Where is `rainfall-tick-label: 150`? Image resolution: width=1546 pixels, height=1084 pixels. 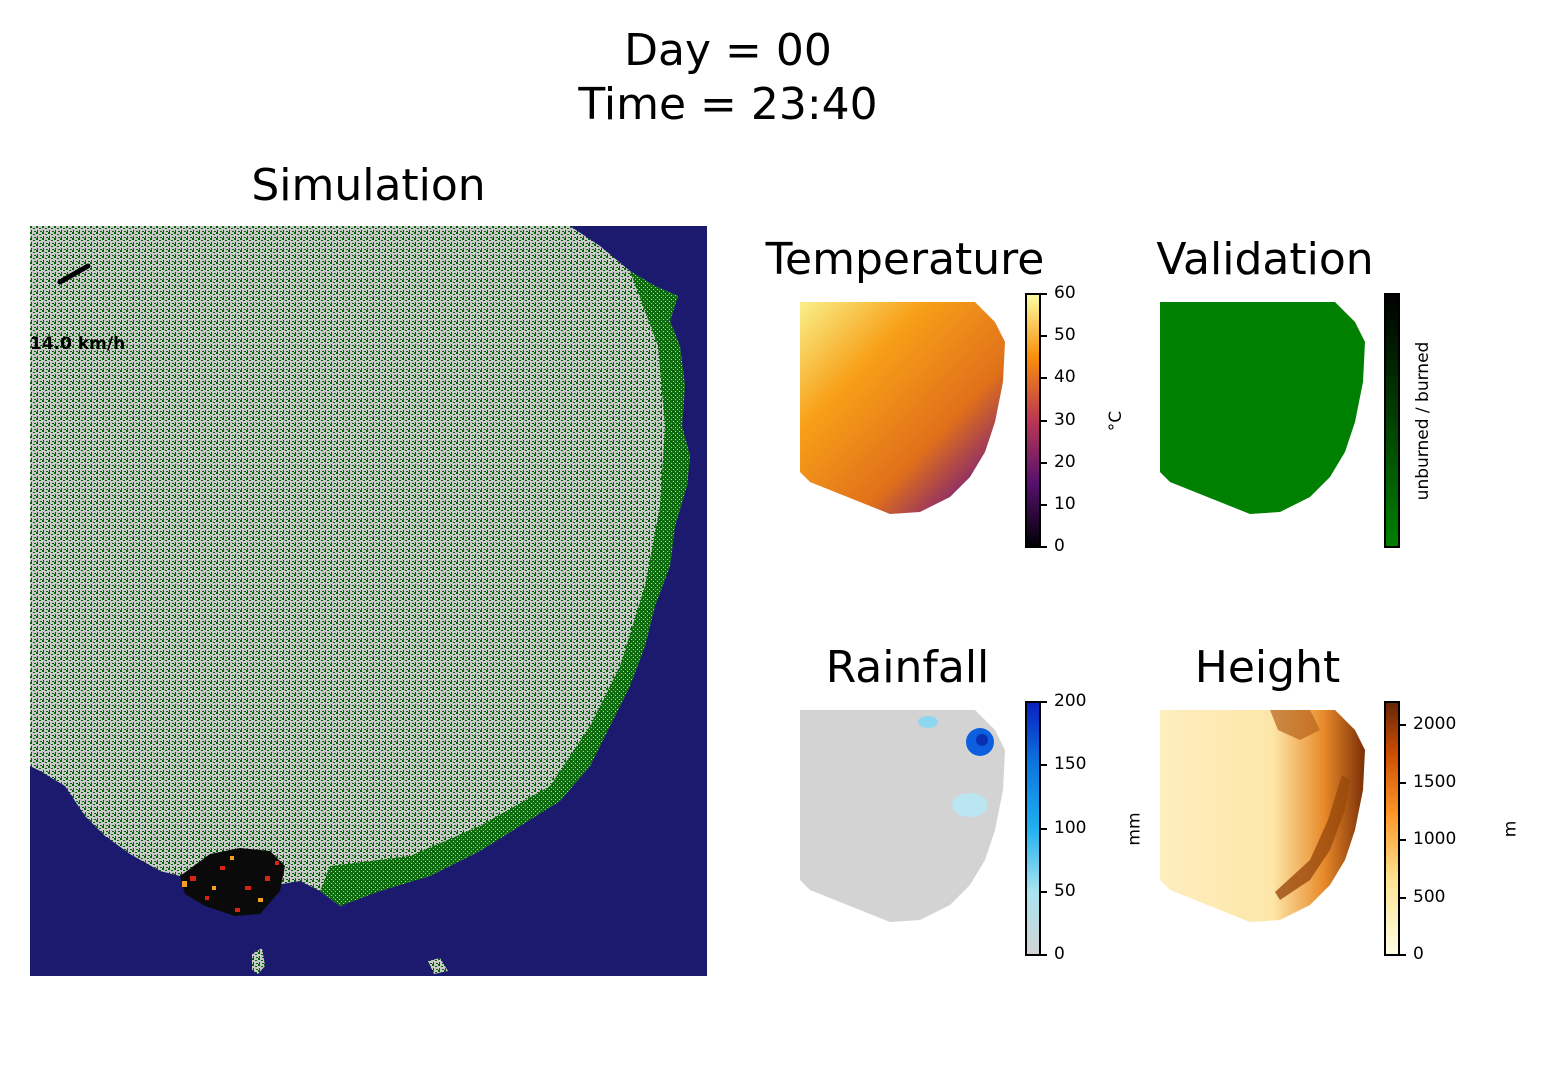 rainfall-tick-label: 150 is located at coordinates (1070, 764).